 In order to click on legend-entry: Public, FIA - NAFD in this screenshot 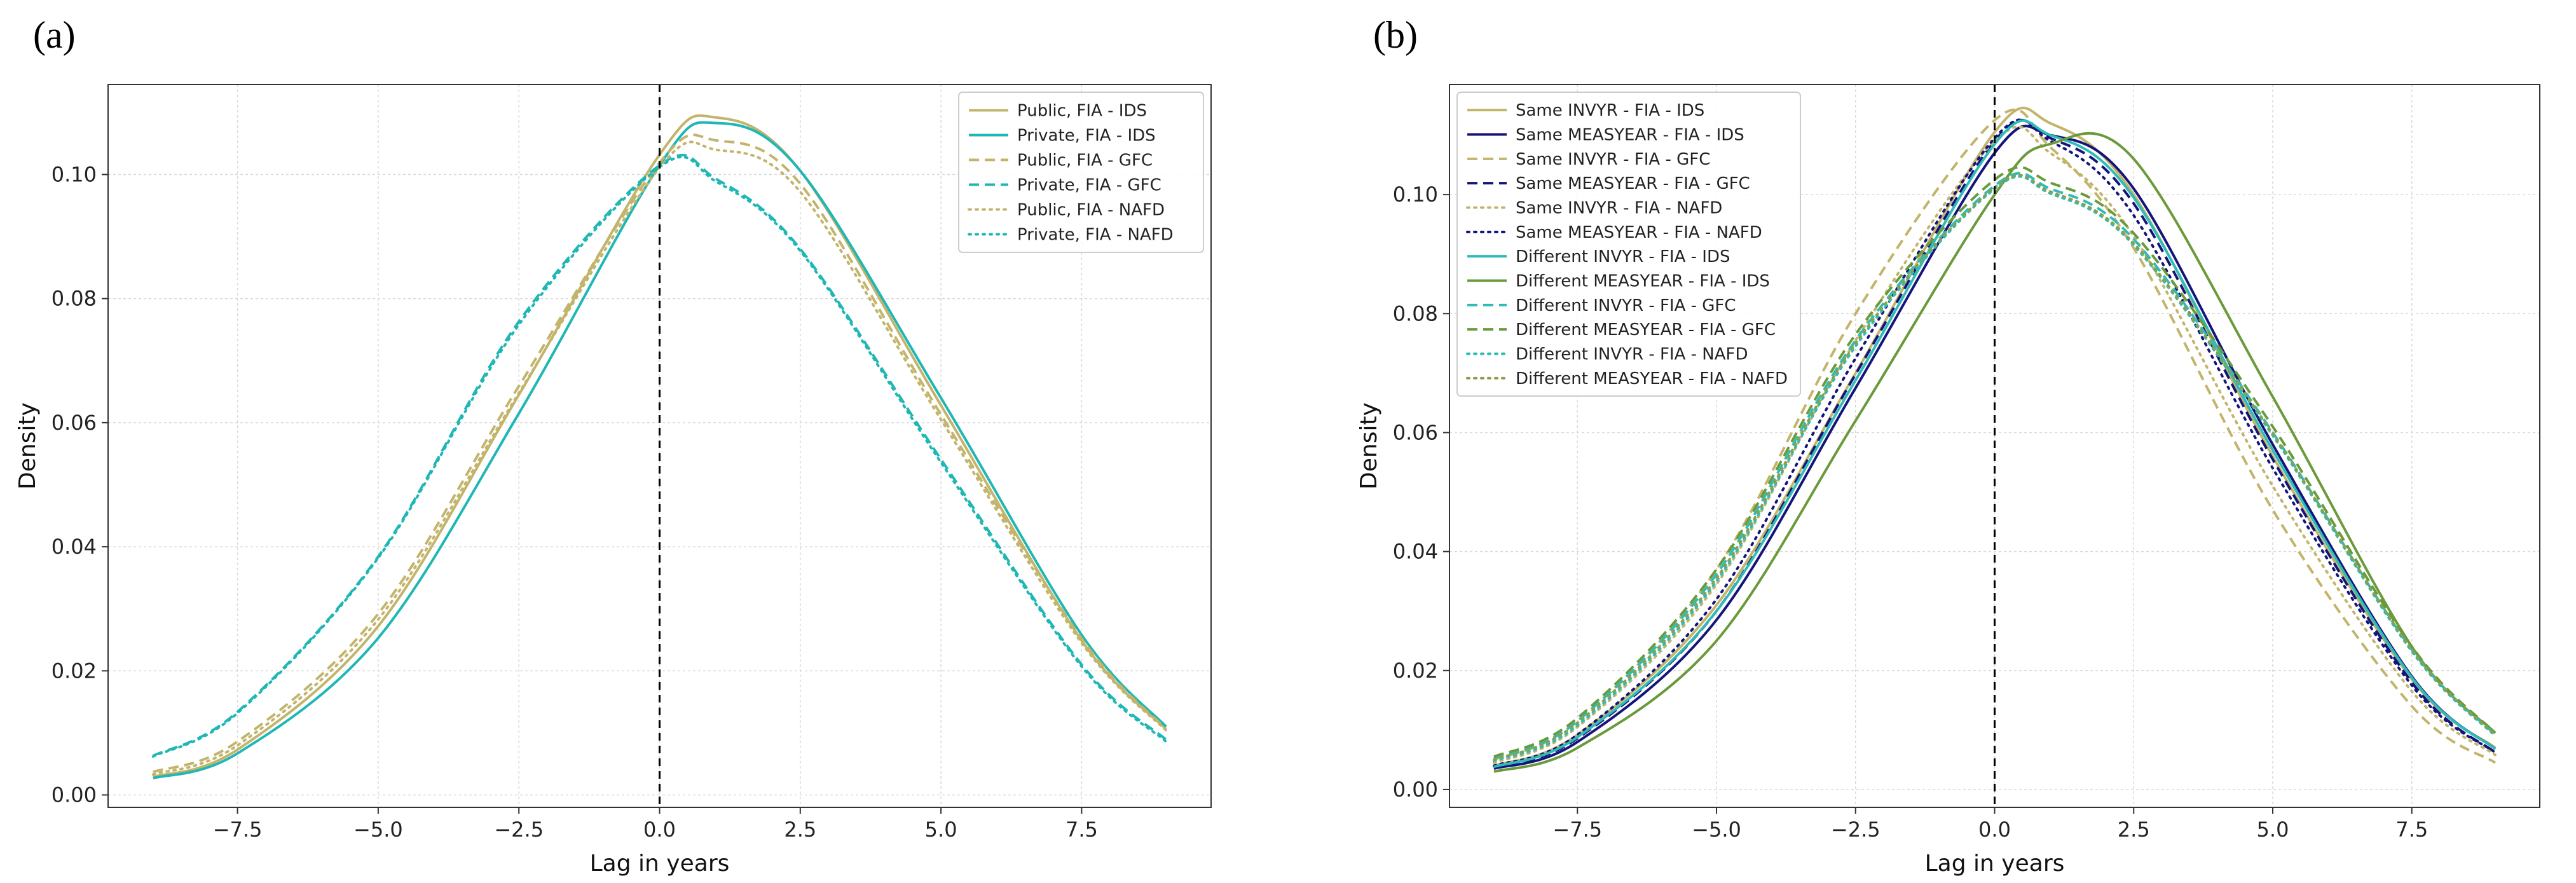, I will do `click(1091, 210)`.